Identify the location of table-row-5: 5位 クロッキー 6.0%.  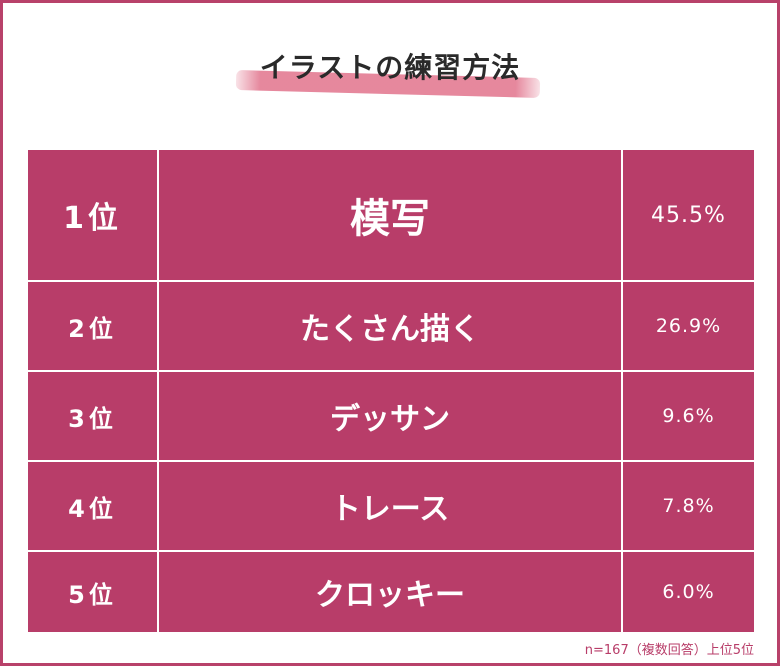
(391, 591).